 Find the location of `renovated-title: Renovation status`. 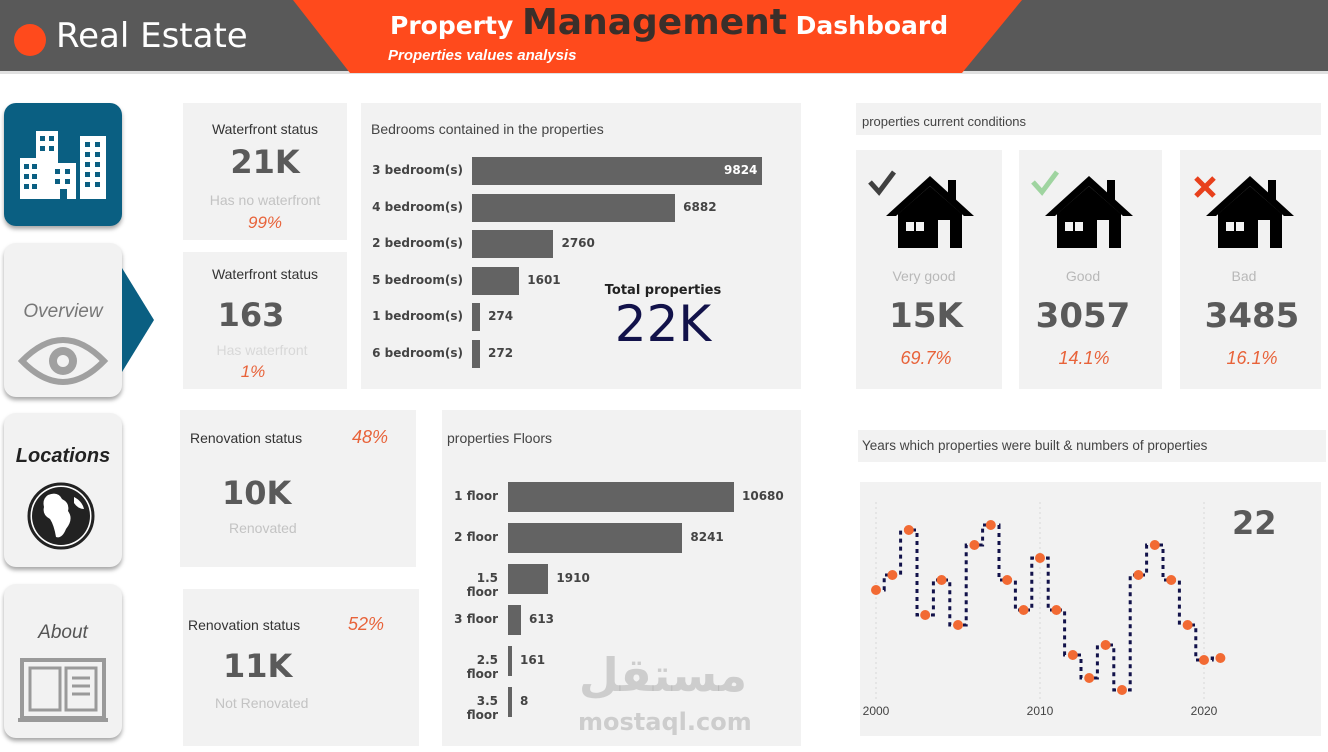

renovated-title: Renovation status is located at coordinates (246, 438).